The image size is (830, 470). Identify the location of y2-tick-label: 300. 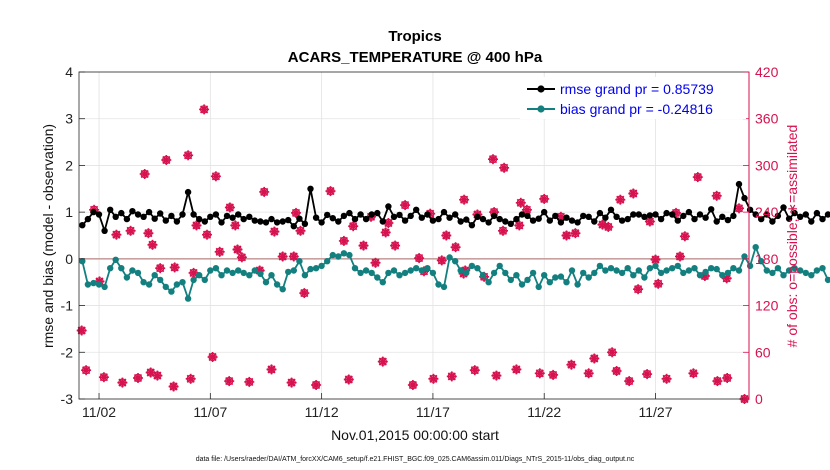
(767, 165).